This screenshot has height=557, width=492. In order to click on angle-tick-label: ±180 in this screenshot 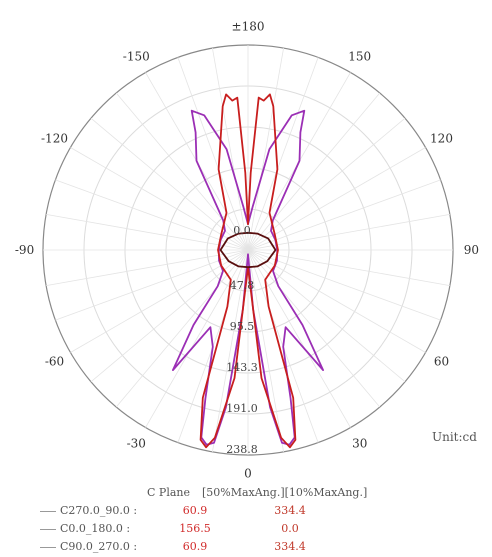, I will do `click(248, 27)`.